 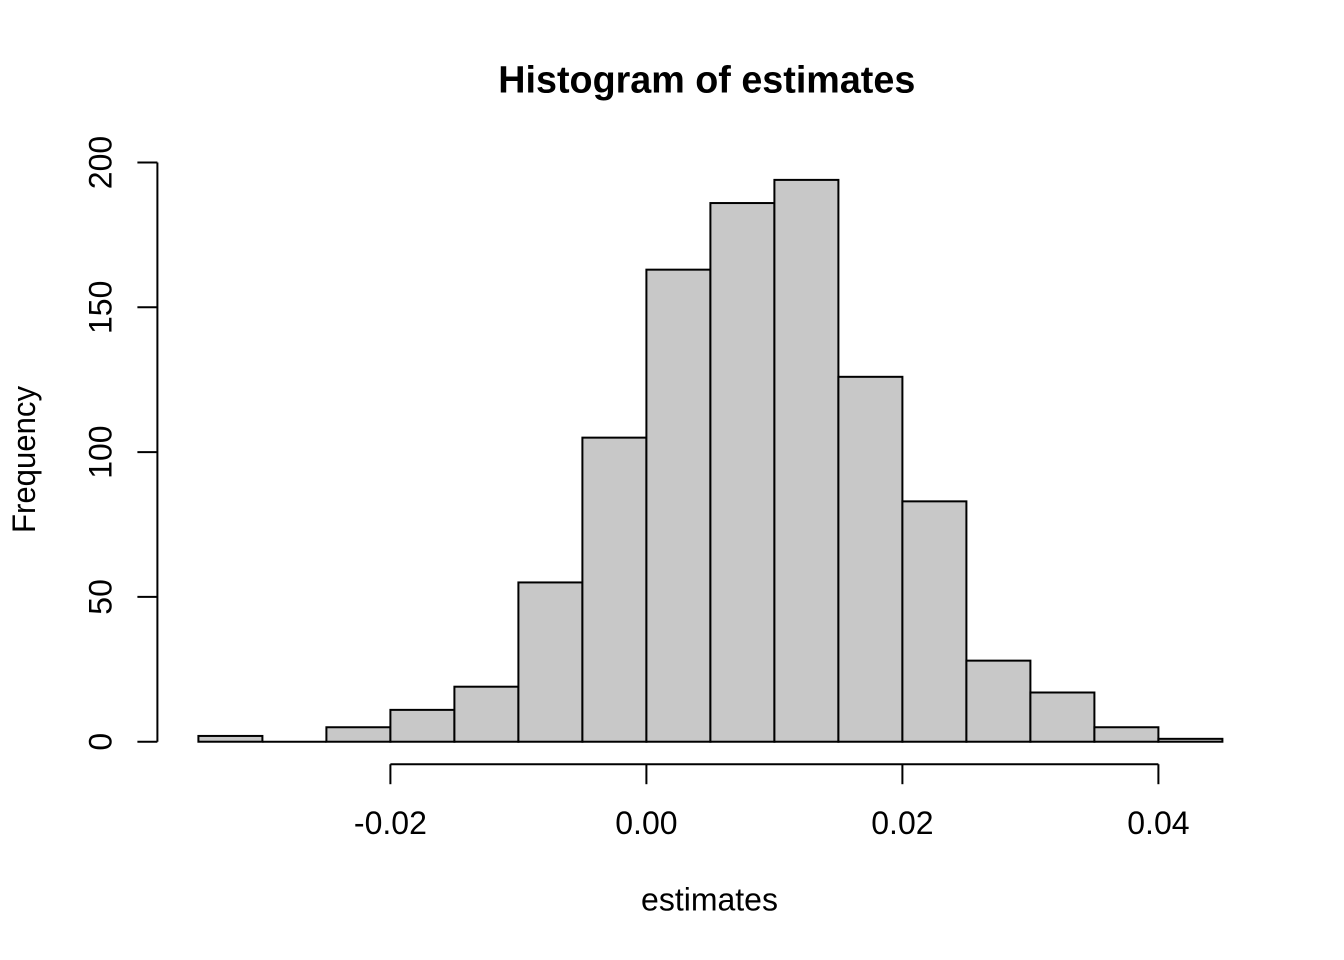 I want to click on svg-text: 0.00, so click(x=646, y=823).